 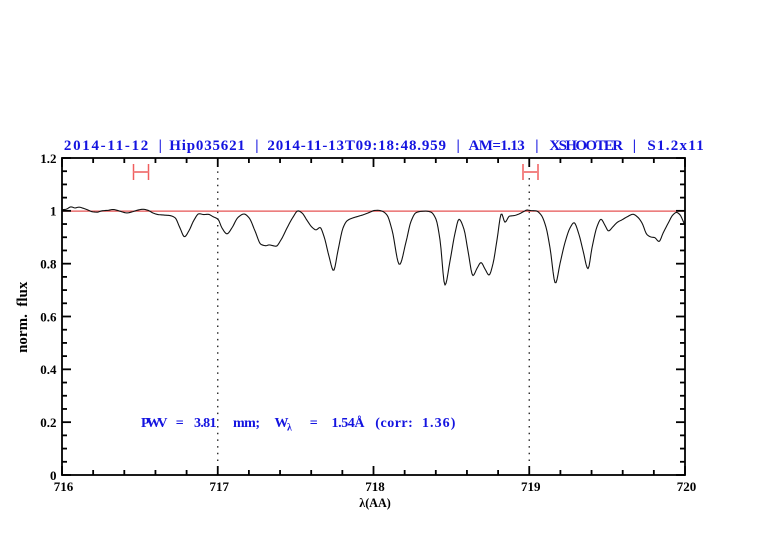 I want to click on svg-text: norm. flux, so click(x=23, y=317).